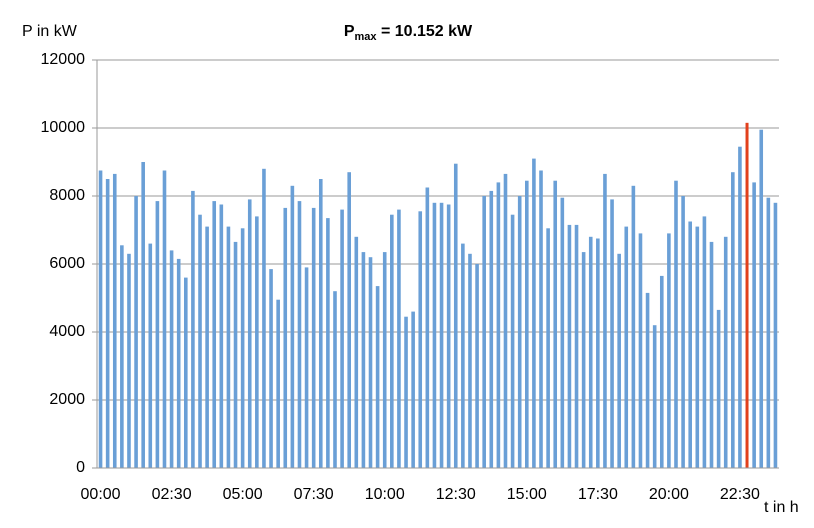  What do you see at coordinates (67, 331) in the screenshot?
I see `y-tick-label: 4000` at bounding box center [67, 331].